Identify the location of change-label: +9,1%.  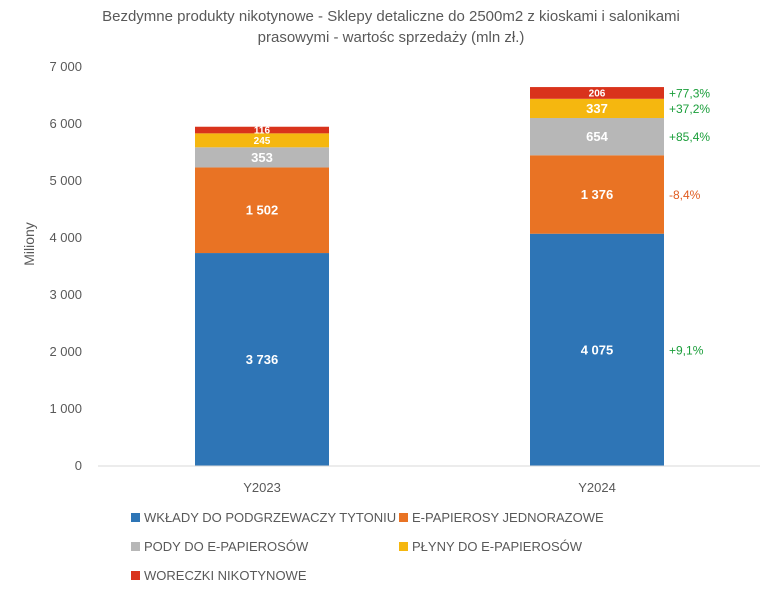
(686, 350).